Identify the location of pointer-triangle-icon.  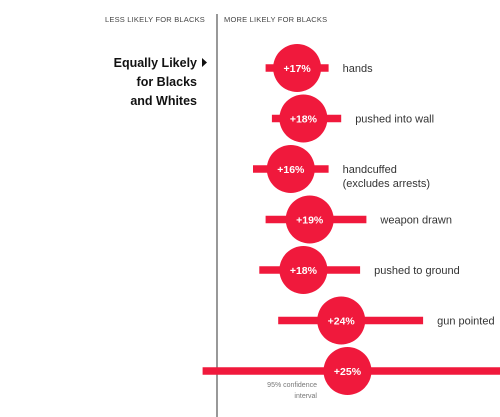
(204, 62).